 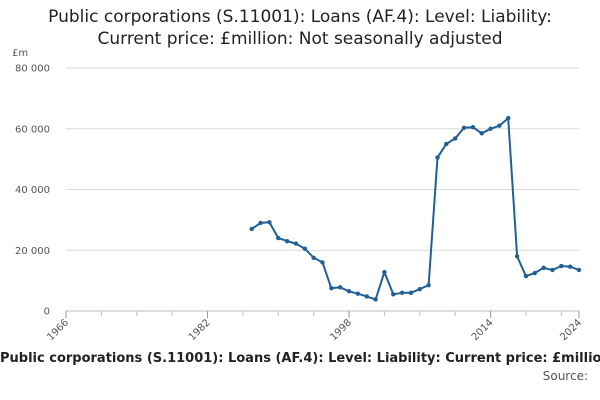 What do you see at coordinates (32, 190) in the screenshot?
I see `y-tick-label: 40 000` at bounding box center [32, 190].